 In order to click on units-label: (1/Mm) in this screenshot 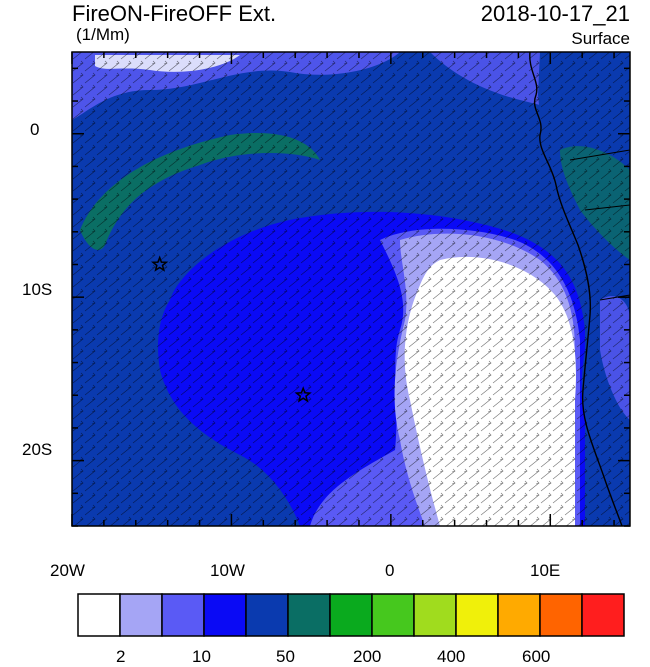, I will do `click(103, 34)`.